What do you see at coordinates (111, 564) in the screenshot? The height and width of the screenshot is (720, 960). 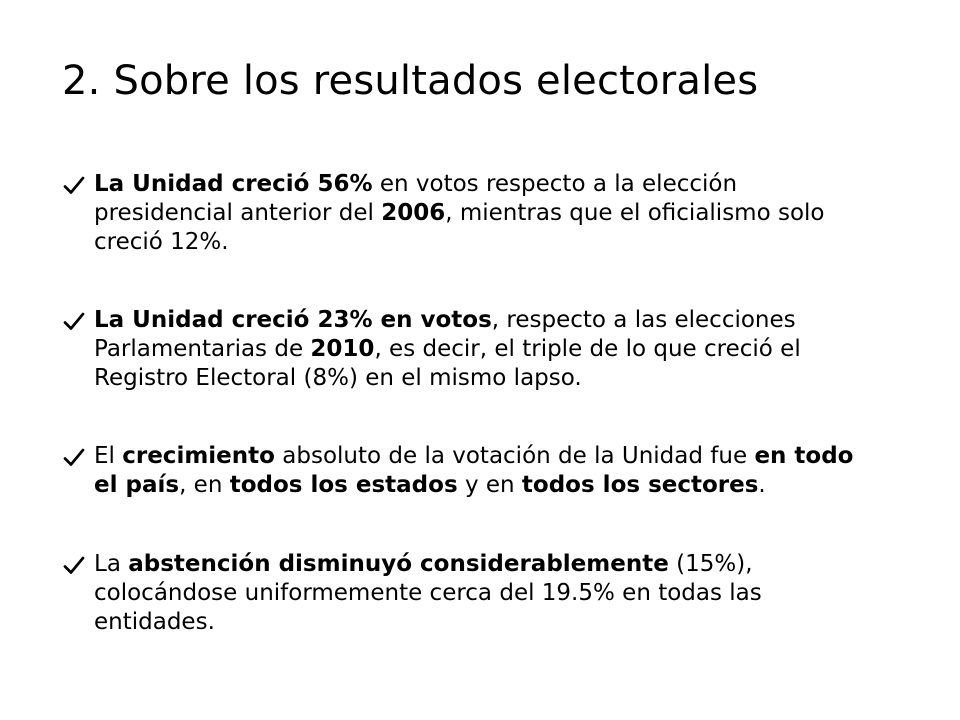 I see `bullet-text-regular: La` at bounding box center [111, 564].